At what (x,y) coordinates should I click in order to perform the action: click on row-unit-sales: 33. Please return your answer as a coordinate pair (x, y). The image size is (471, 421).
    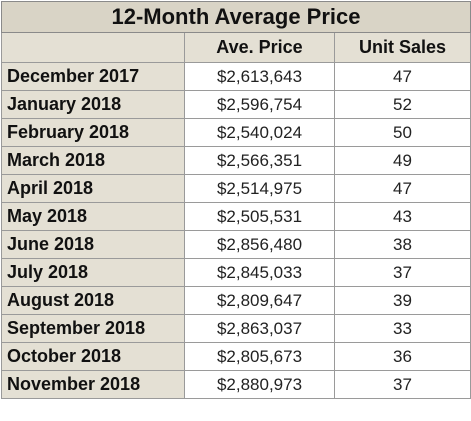
    Looking at the image, I should click on (402, 328).